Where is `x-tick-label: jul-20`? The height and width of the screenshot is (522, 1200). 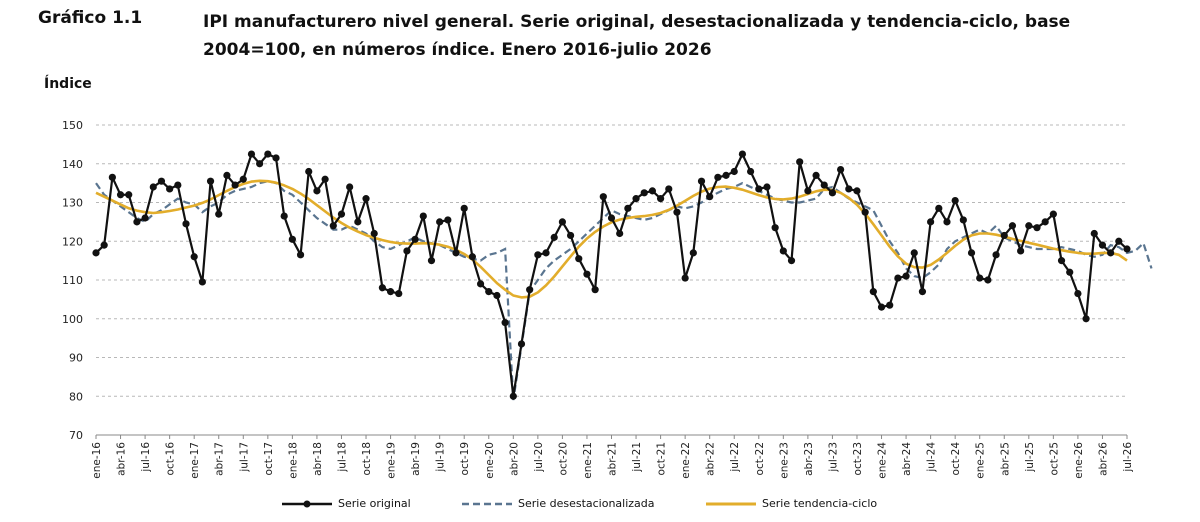 x-tick-label: jul-20 is located at coordinates (539, 457).